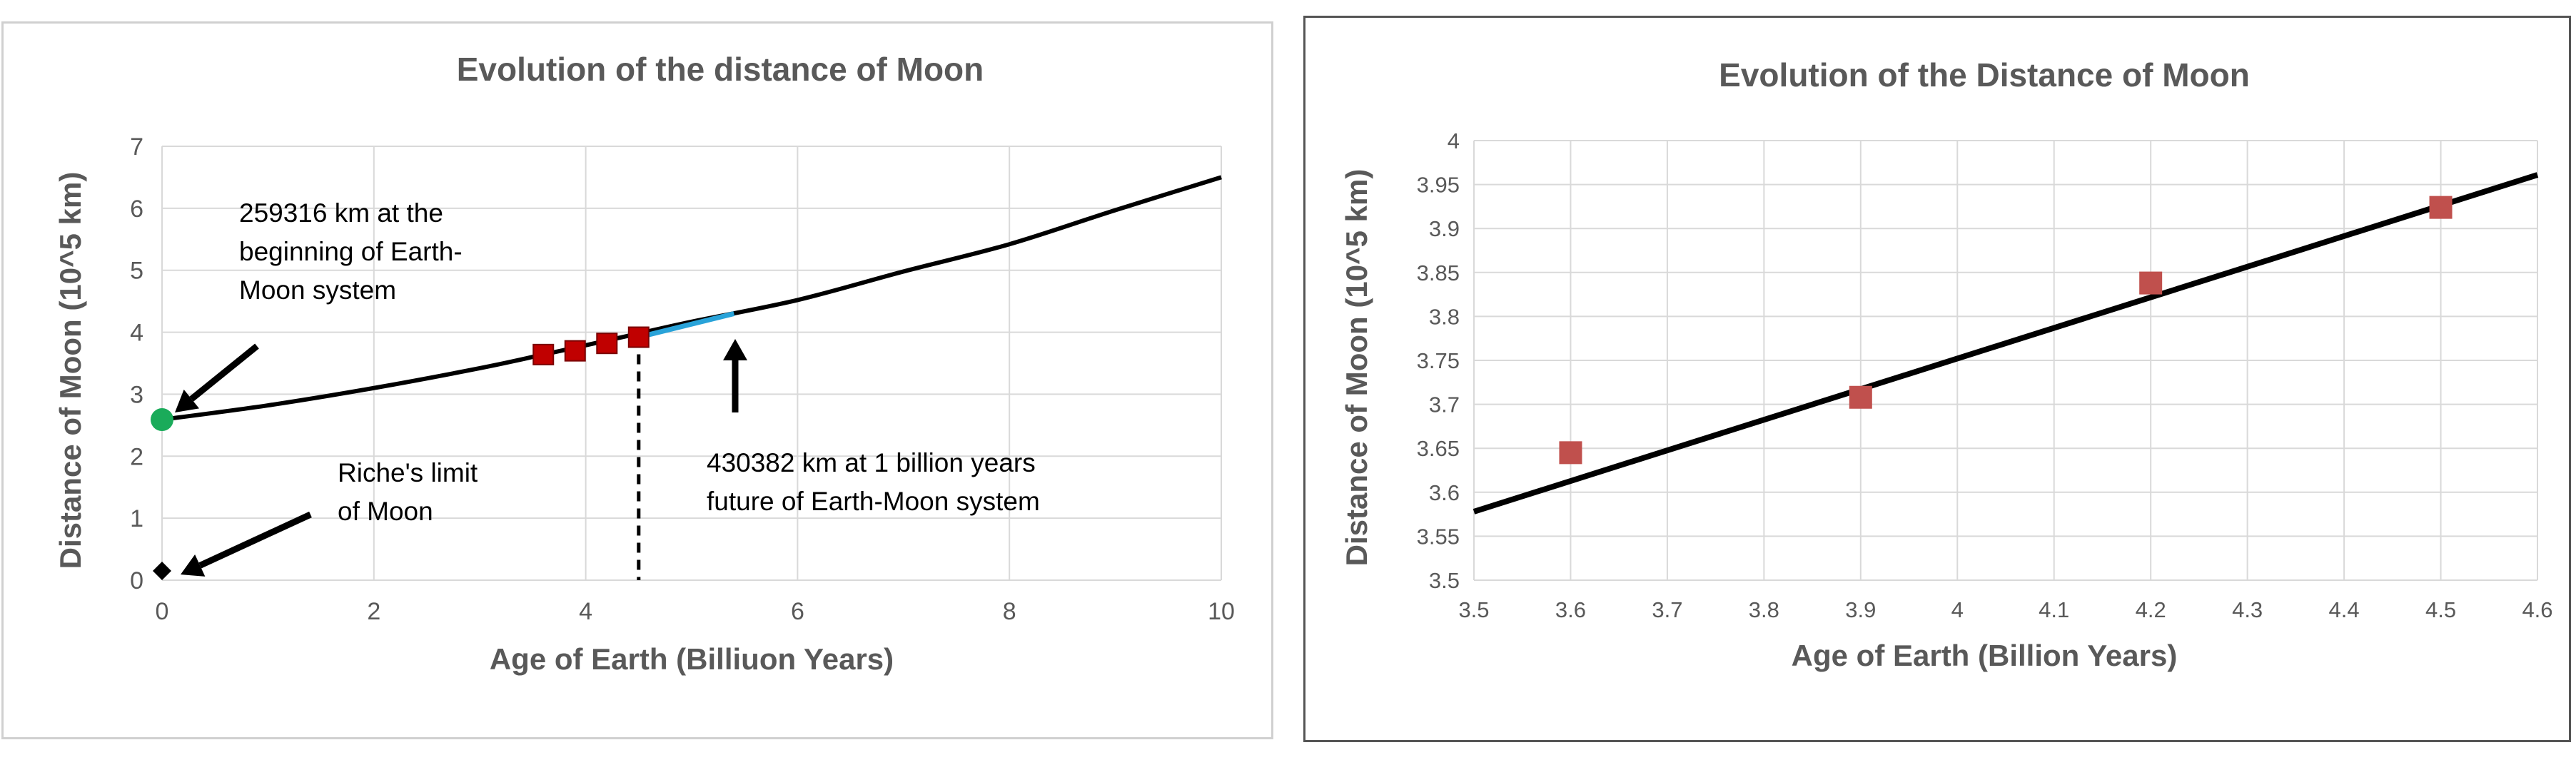  What do you see at coordinates (1764, 609) in the screenshot?
I see `x-tick-label: 3.8` at bounding box center [1764, 609].